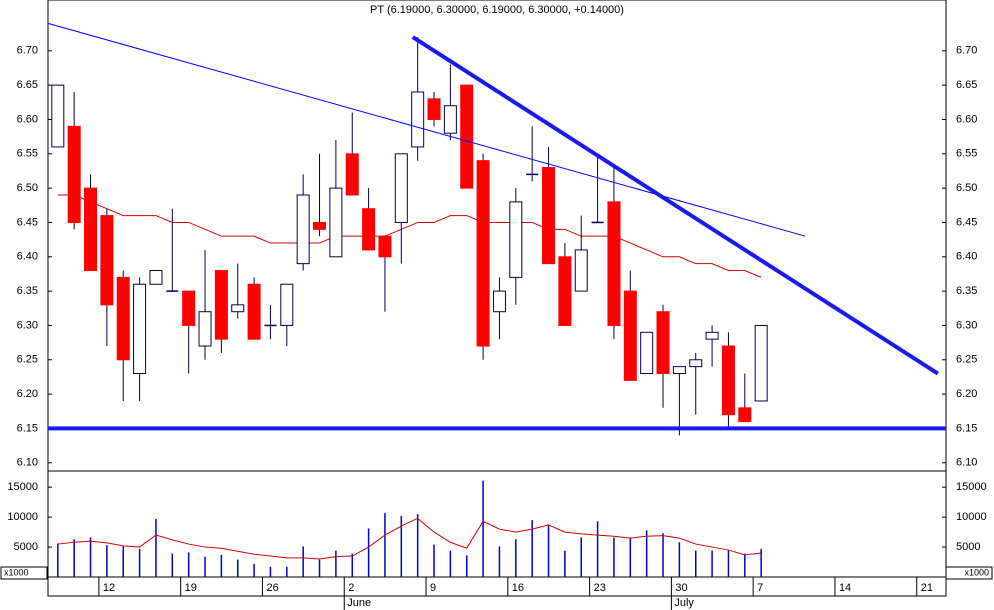 Image resolution: width=994 pixels, height=610 pixels. Describe the element at coordinates (845, 588) in the screenshot. I see `x-tick-label: 14` at that location.